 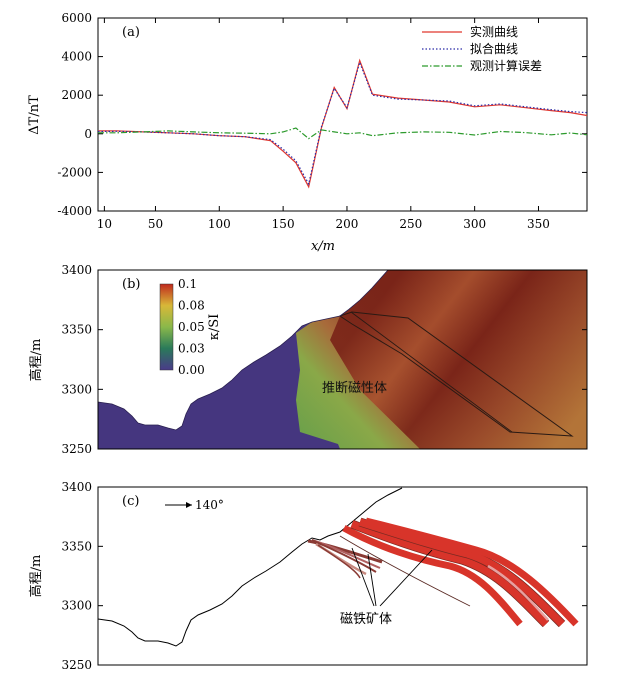 I want to click on direction-arrow: 140°, so click(x=194, y=505).